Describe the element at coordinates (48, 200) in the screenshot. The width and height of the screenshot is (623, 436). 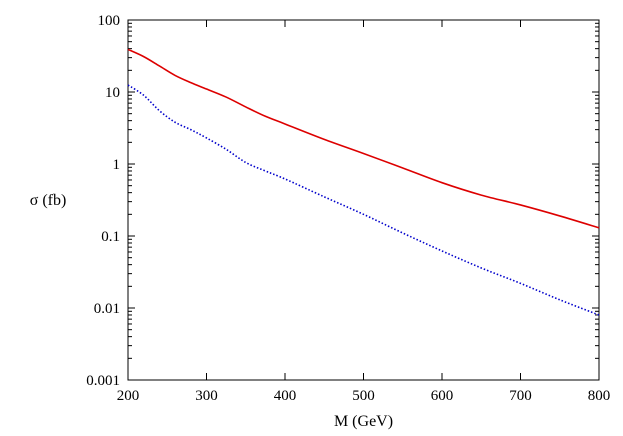
I see `y-axis-label: σ (fb)` at that location.